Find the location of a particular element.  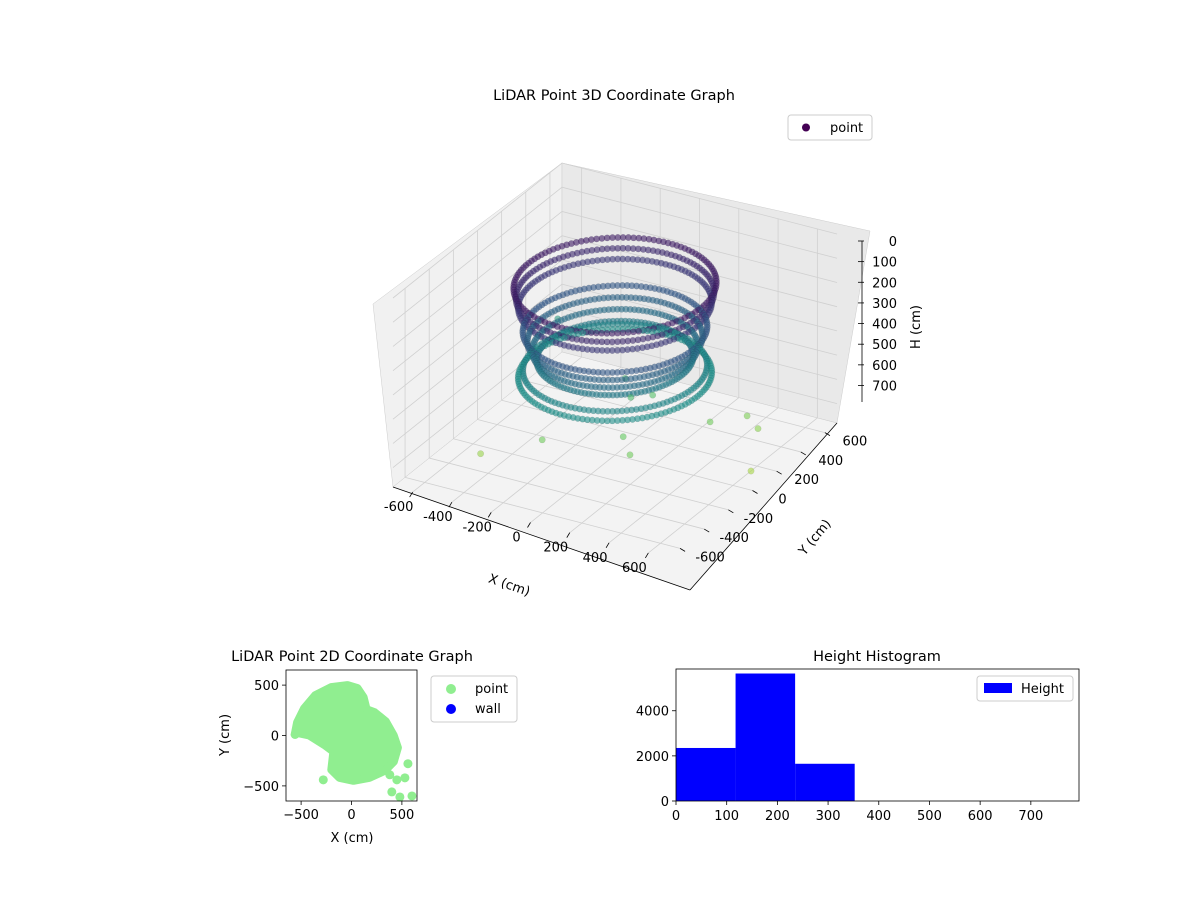

plot3d-x-tick-label: -600 is located at coordinates (399, 507).